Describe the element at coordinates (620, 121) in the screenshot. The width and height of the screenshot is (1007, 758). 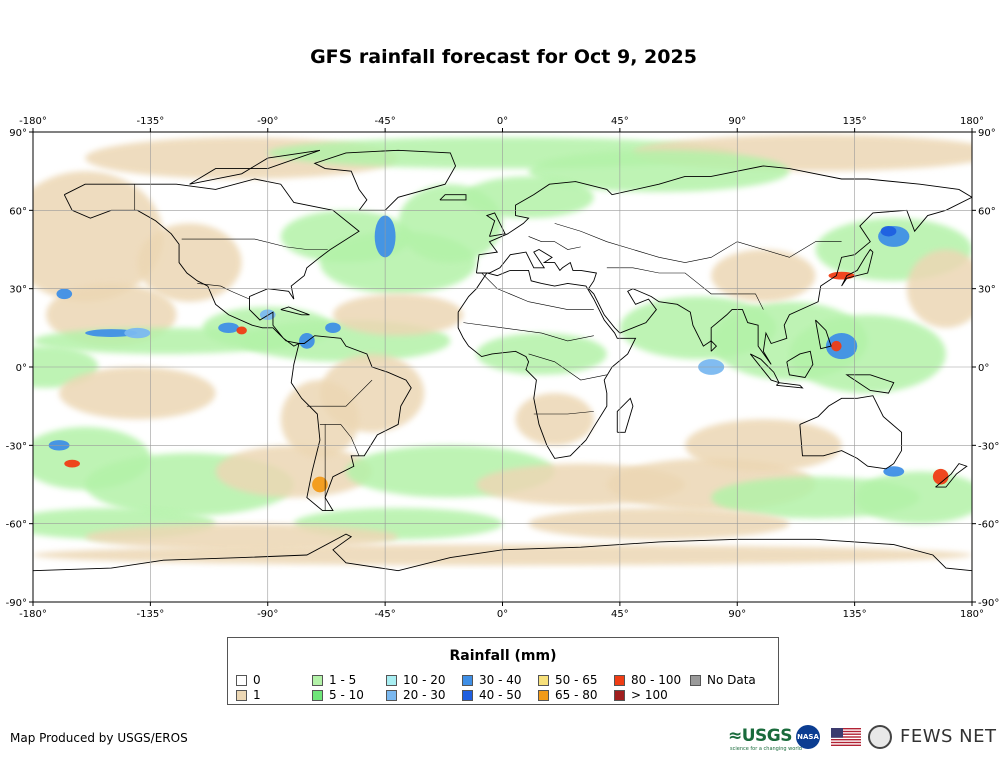
I see `lon-tick-label-top: 45°` at that location.